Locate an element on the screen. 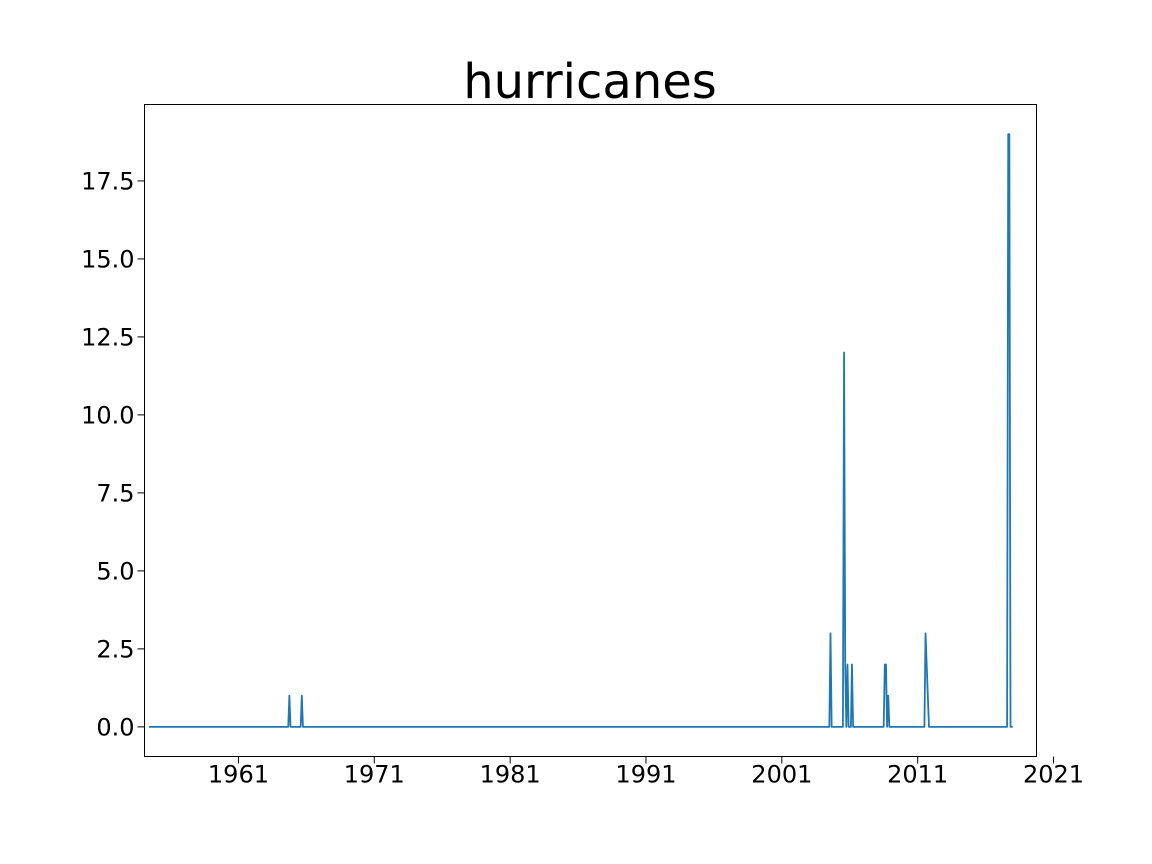 Image resolution: width=1152 pixels, height=864 pixels. y-tick-label: 10.0 is located at coordinates (107, 415).